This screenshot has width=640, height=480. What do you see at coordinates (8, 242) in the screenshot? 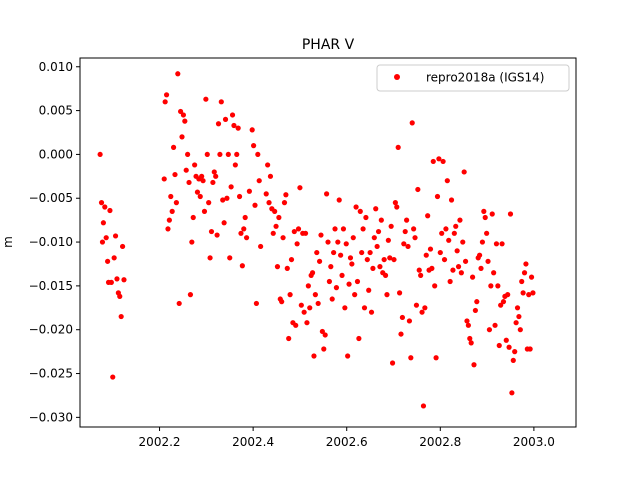
I see `y-axis-label: m` at bounding box center [8, 242].